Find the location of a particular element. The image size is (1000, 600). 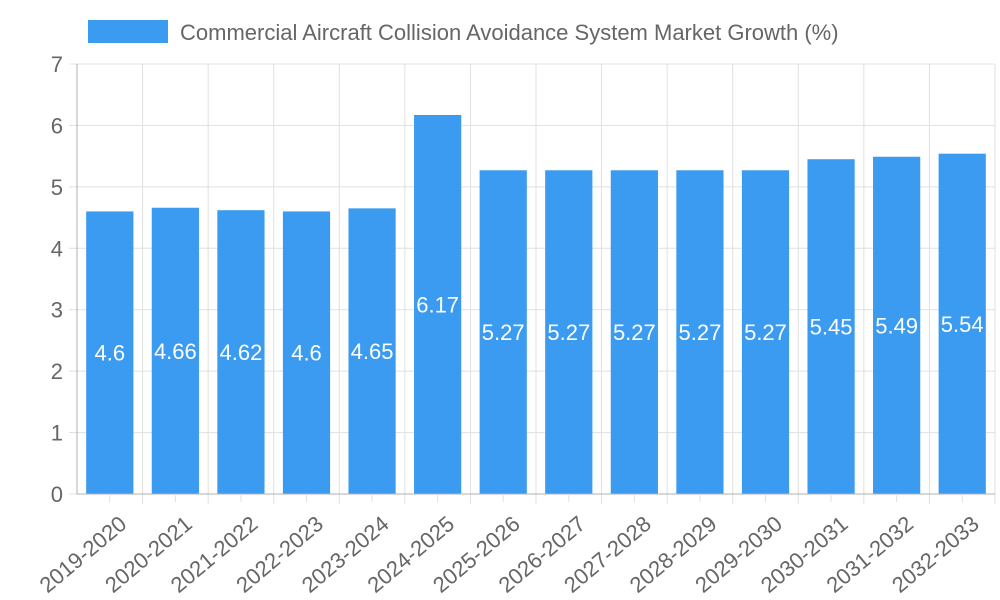

y-tick-label: 7 is located at coordinates (57, 64).